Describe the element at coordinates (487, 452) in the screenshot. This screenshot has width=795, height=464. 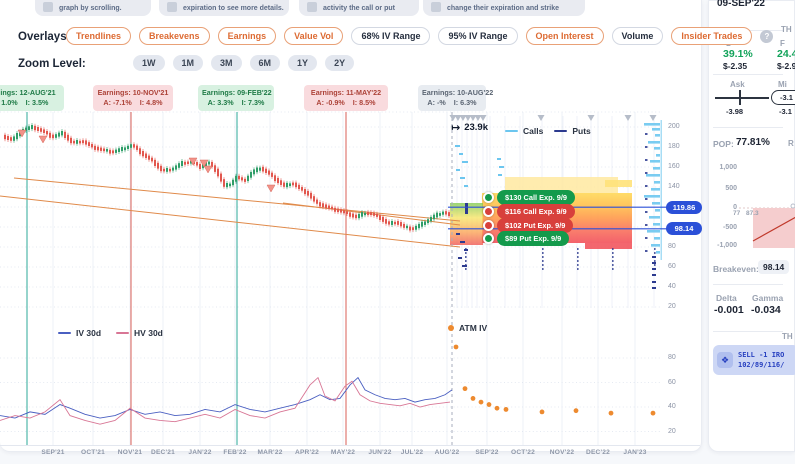
I see `month-label: SEP'22` at that location.